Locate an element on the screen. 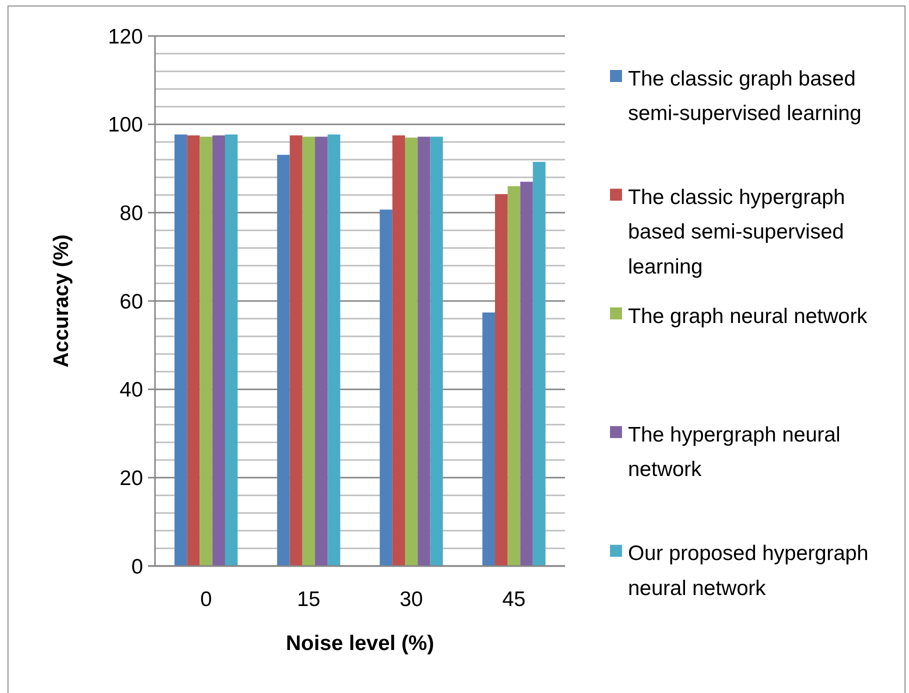 The width and height of the screenshot is (909, 693). x-axis-title: Noise level (%) is located at coordinates (360, 643).